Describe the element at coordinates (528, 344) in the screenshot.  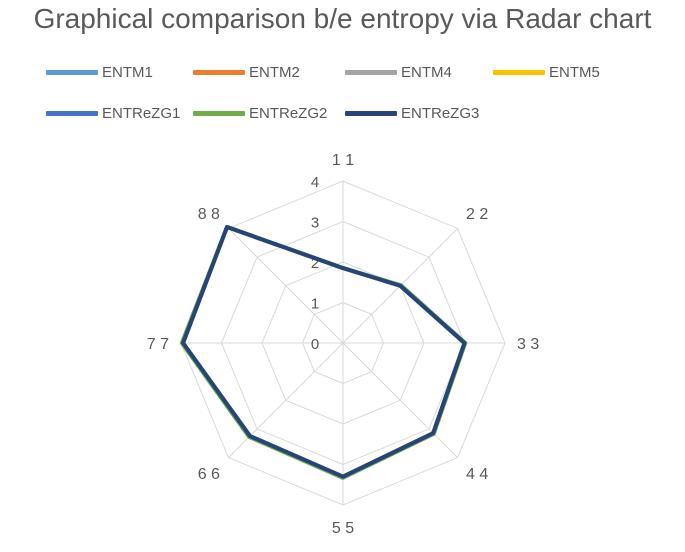
I see `category-label: 3 3` at that location.